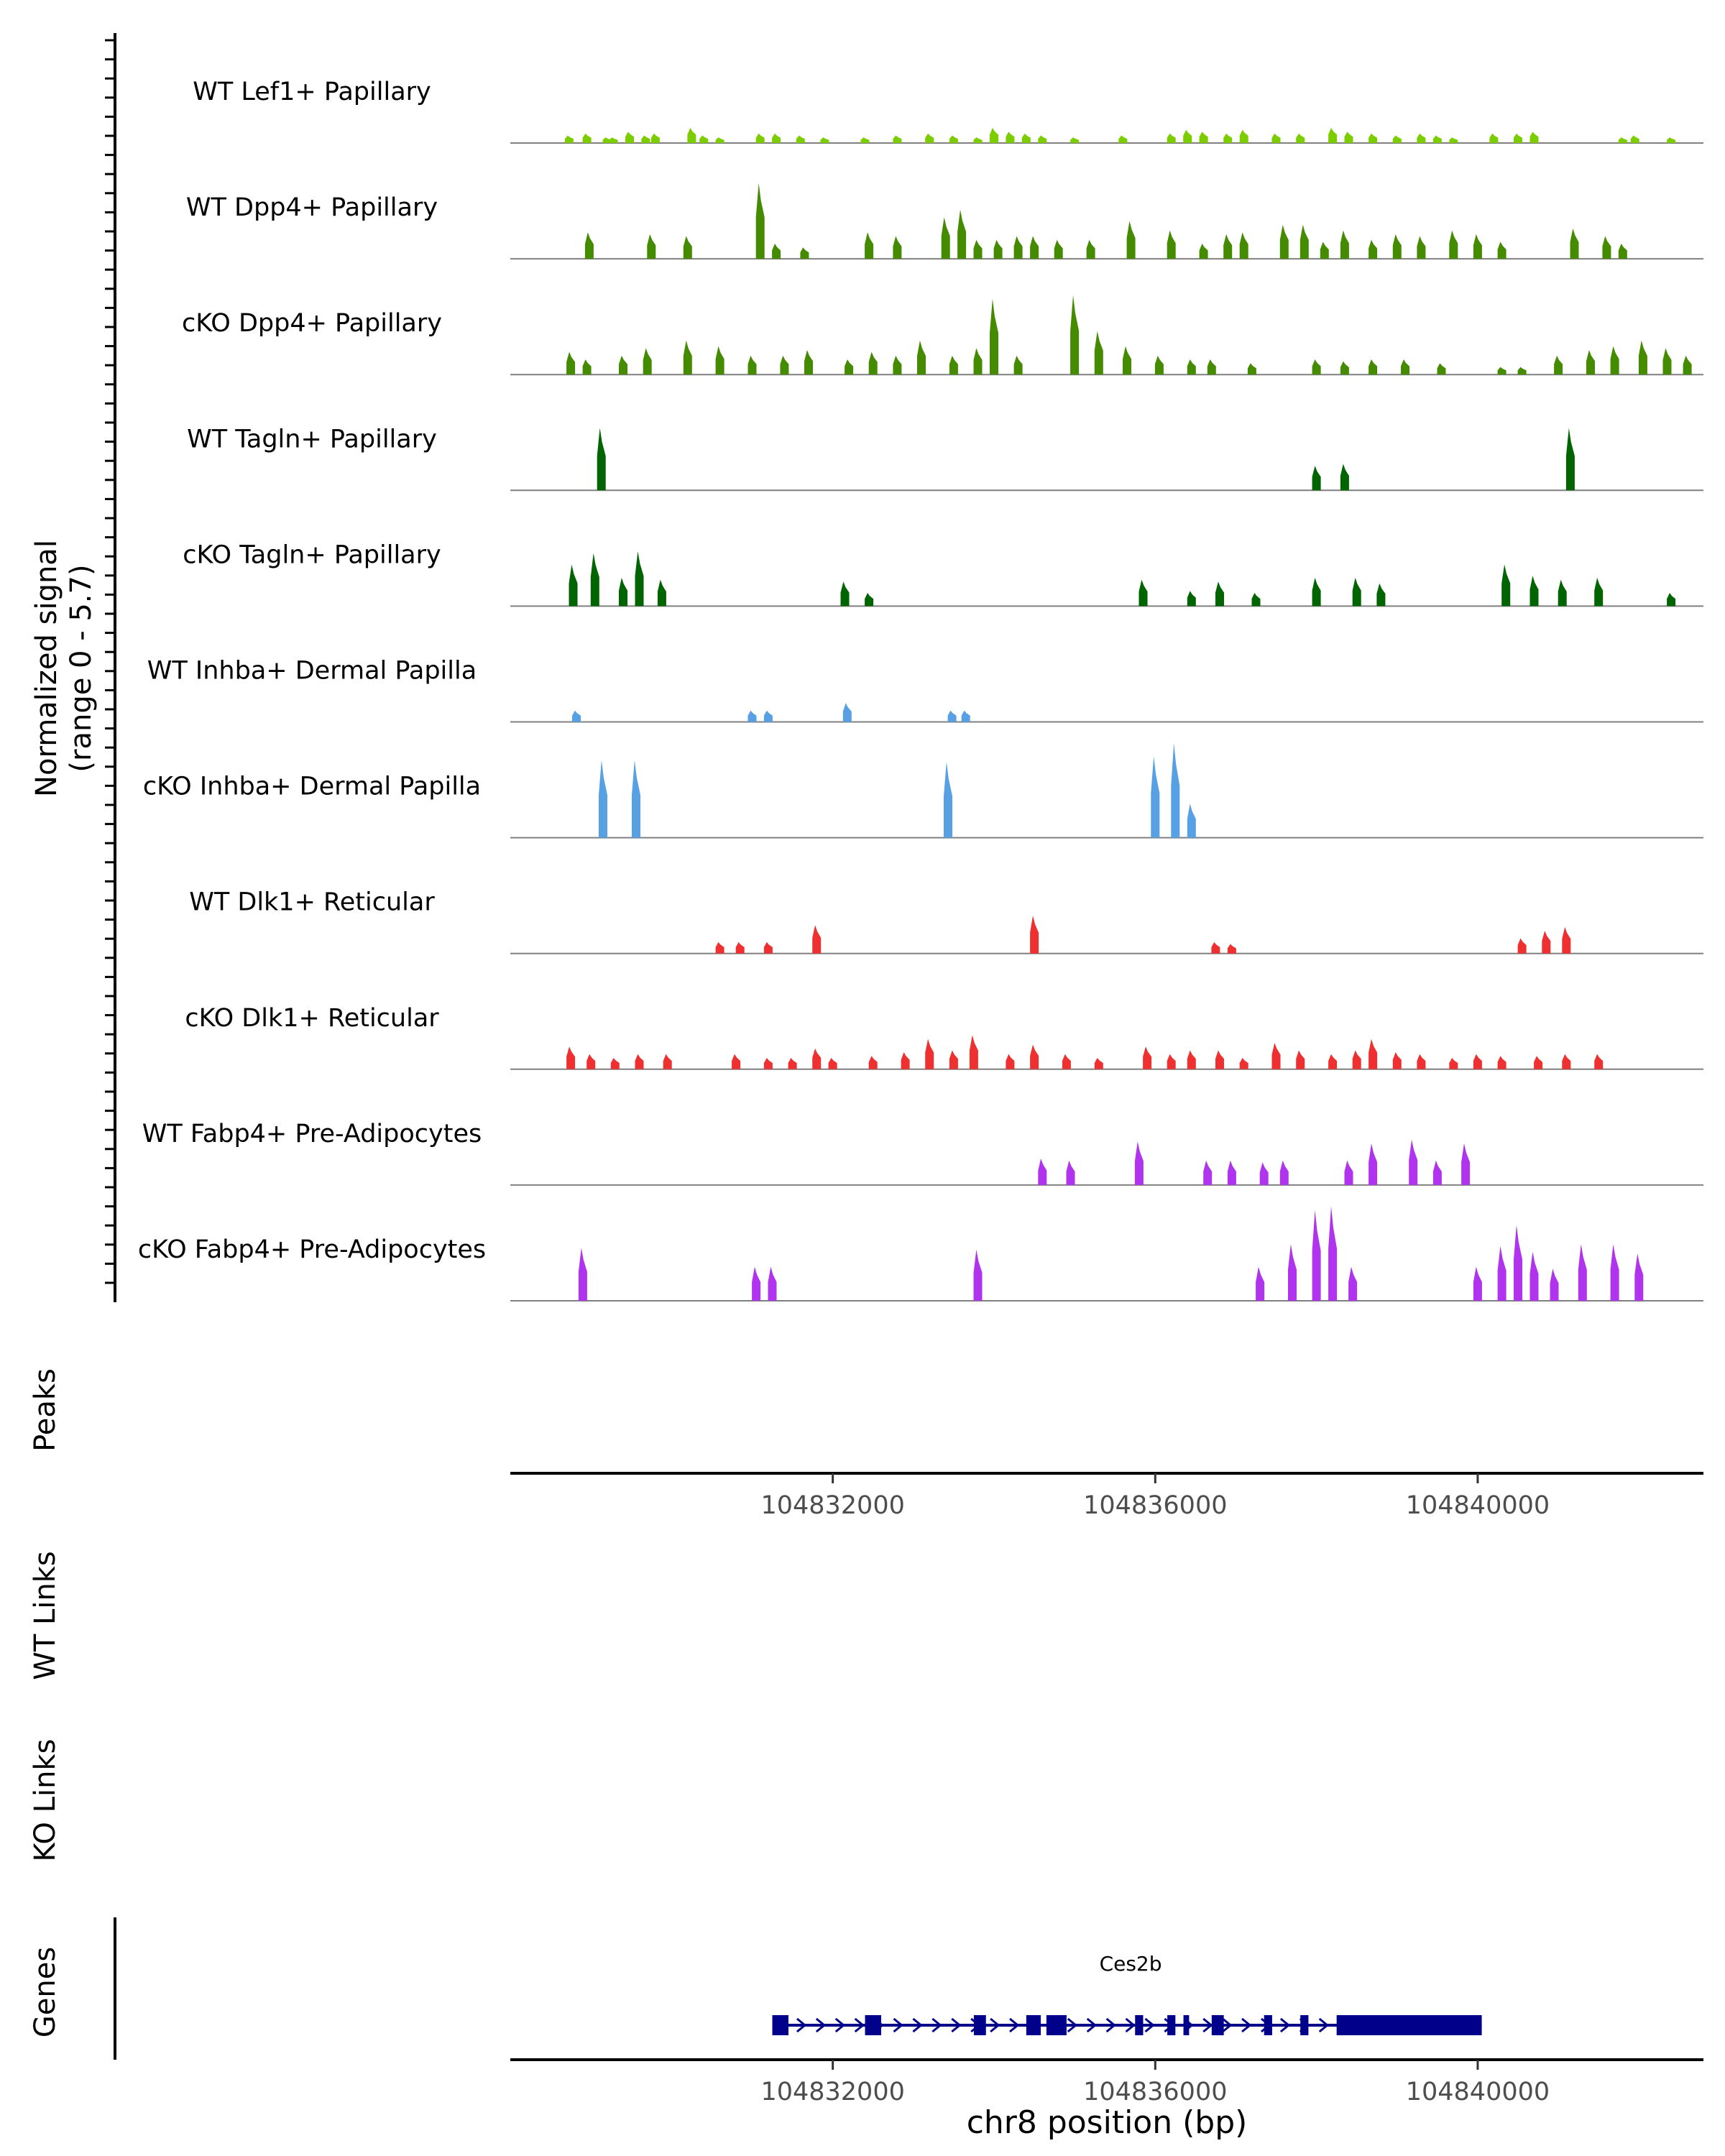 Image resolution: width=1725 pixels, height=2156 pixels. What do you see at coordinates (312, 208) in the screenshot?
I see `track-label: WT Dpp4+ Papillary` at bounding box center [312, 208].